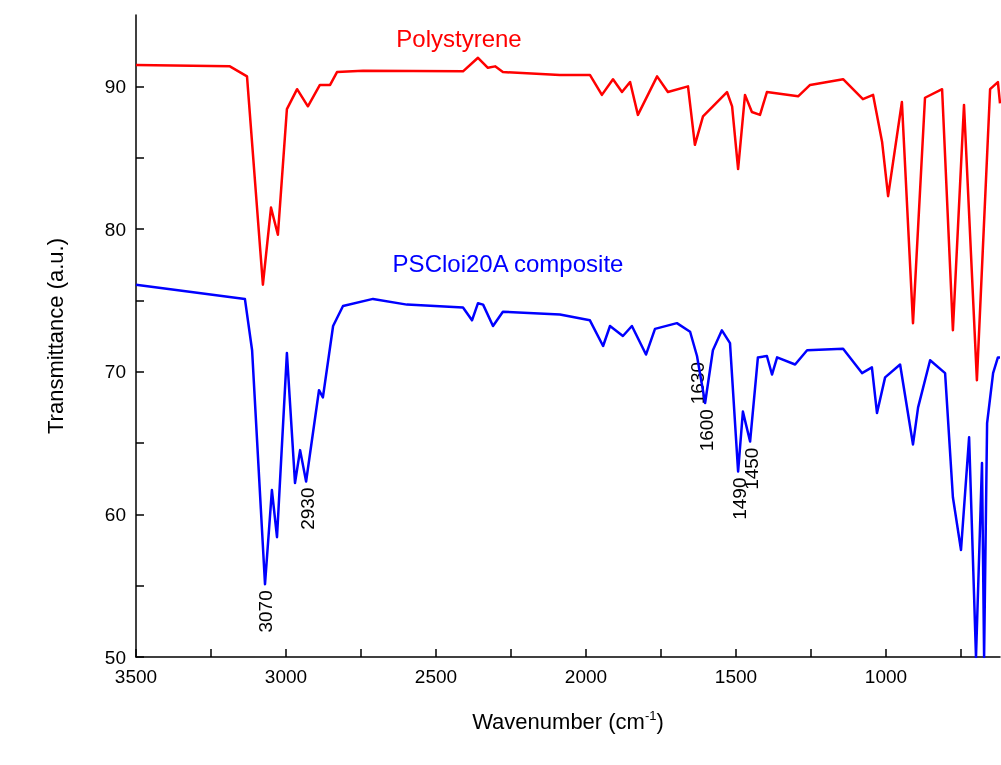 The width and height of the screenshot is (1001, 765). Describe the element at coordinates (265, 611) in the screenshot. I see `annotation: 3070` at that location.